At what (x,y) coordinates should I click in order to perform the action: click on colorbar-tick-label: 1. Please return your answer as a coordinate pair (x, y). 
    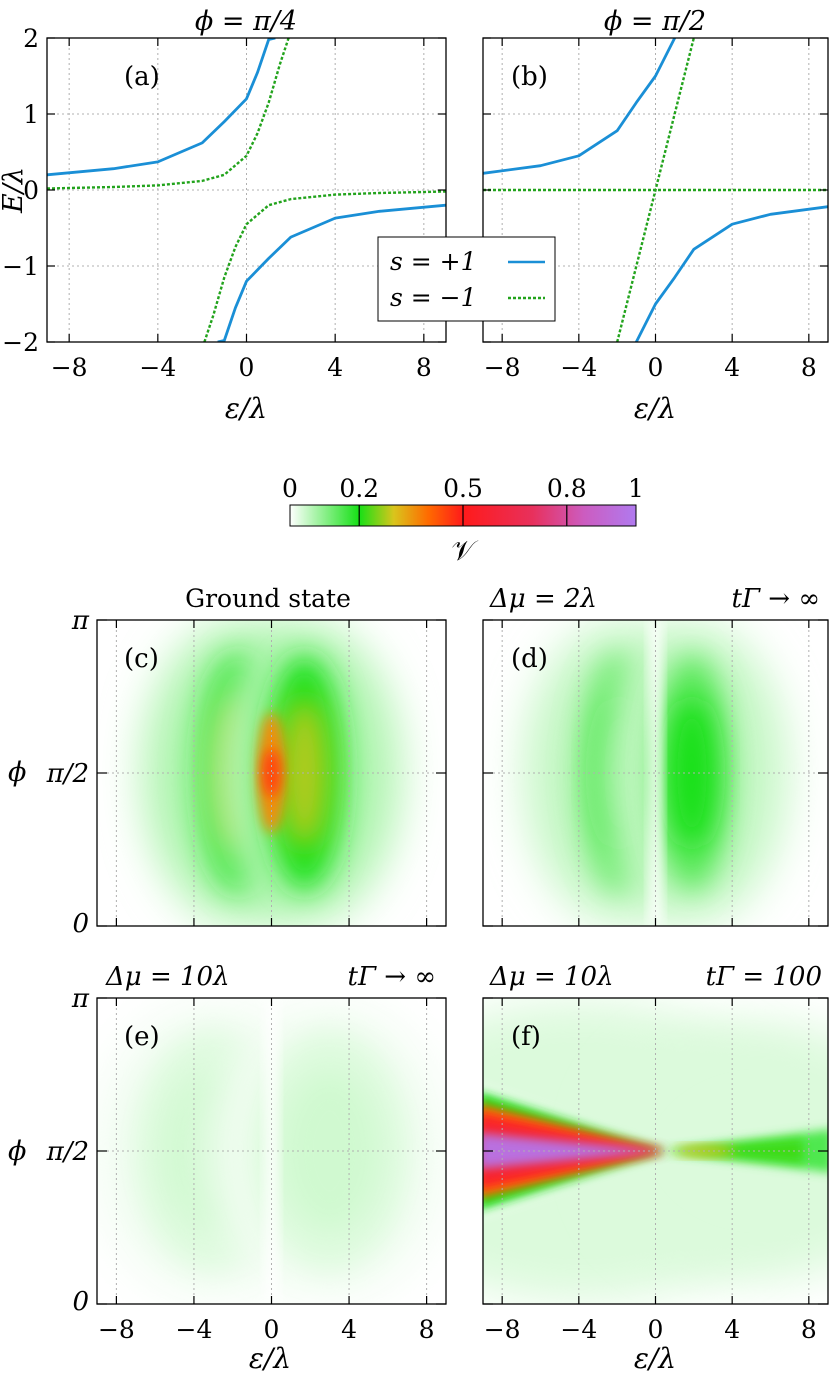
    Looking at the image, I should click on (636, 488).